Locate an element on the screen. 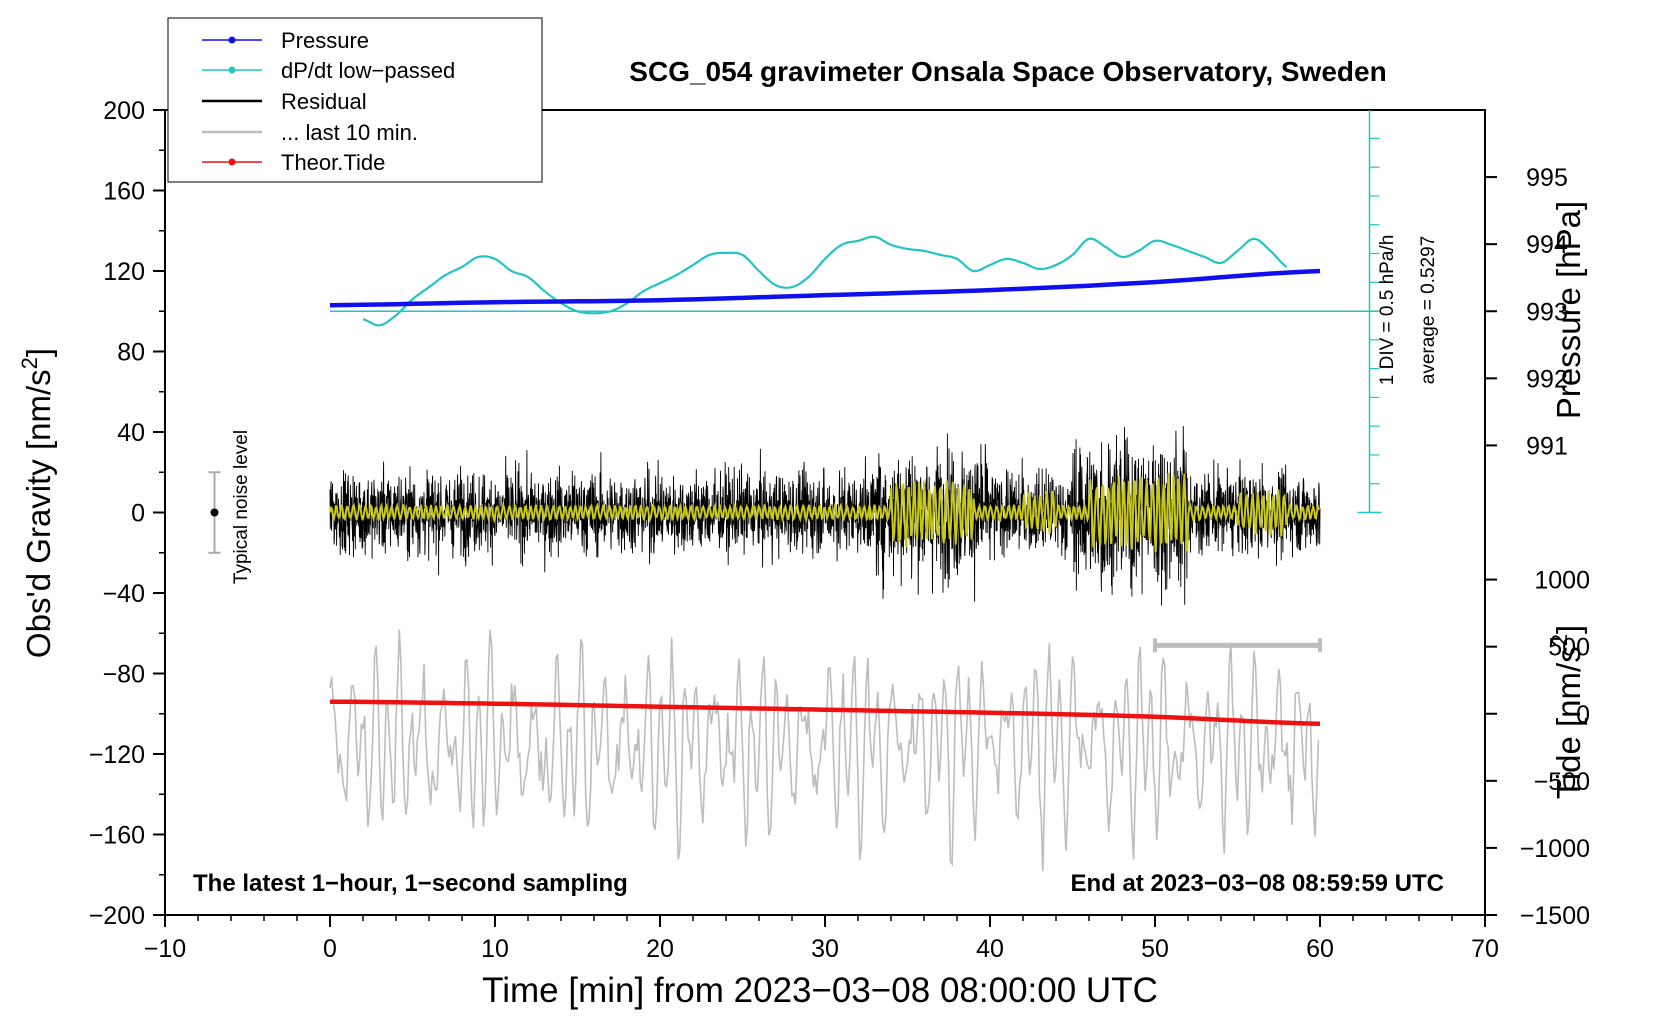 Image resolution: width=1660 pixels, height=1020 pixels. noise-level-label: Typical noise level is located at coordinates (241, 507).